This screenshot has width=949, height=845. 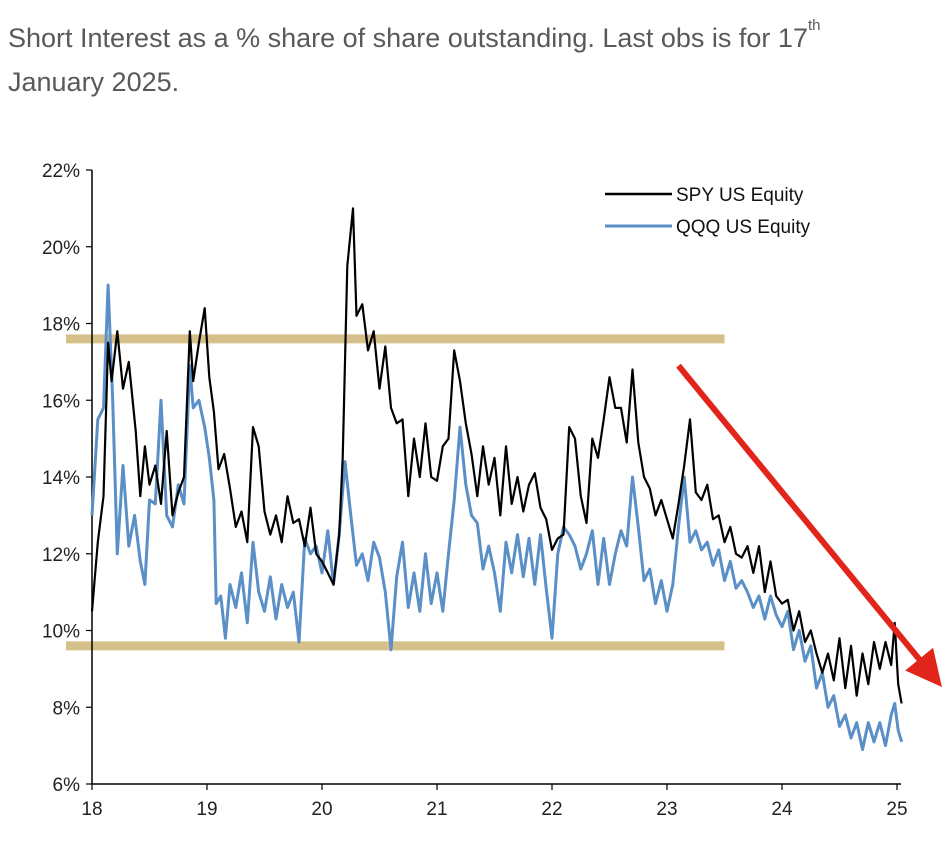 What do you see at coordinates (61, 325) in the screenshot?
I see `y-tick-label: 18%` at bounding box center [61, 325].